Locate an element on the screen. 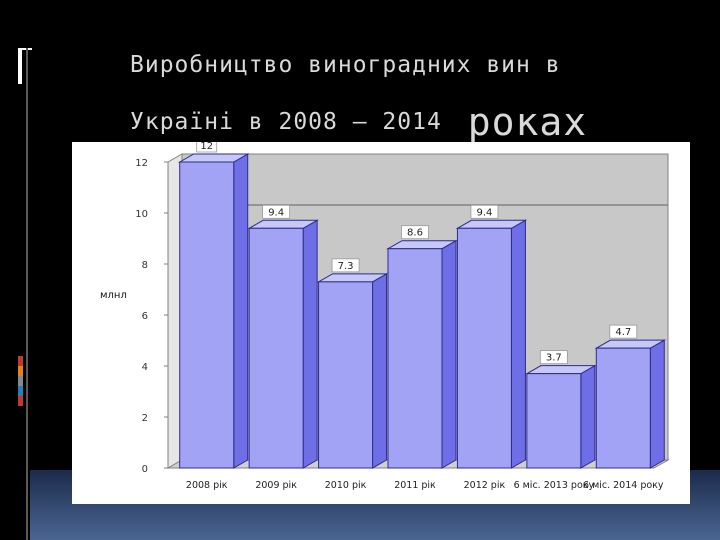  data-label: 3.7 is located at coordinates (554, 358).